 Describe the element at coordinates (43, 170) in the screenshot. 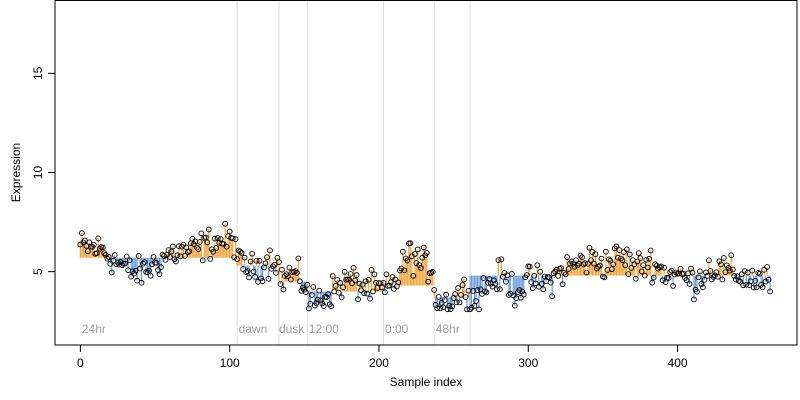

I see `y-axis: 5 10 15` at that location.